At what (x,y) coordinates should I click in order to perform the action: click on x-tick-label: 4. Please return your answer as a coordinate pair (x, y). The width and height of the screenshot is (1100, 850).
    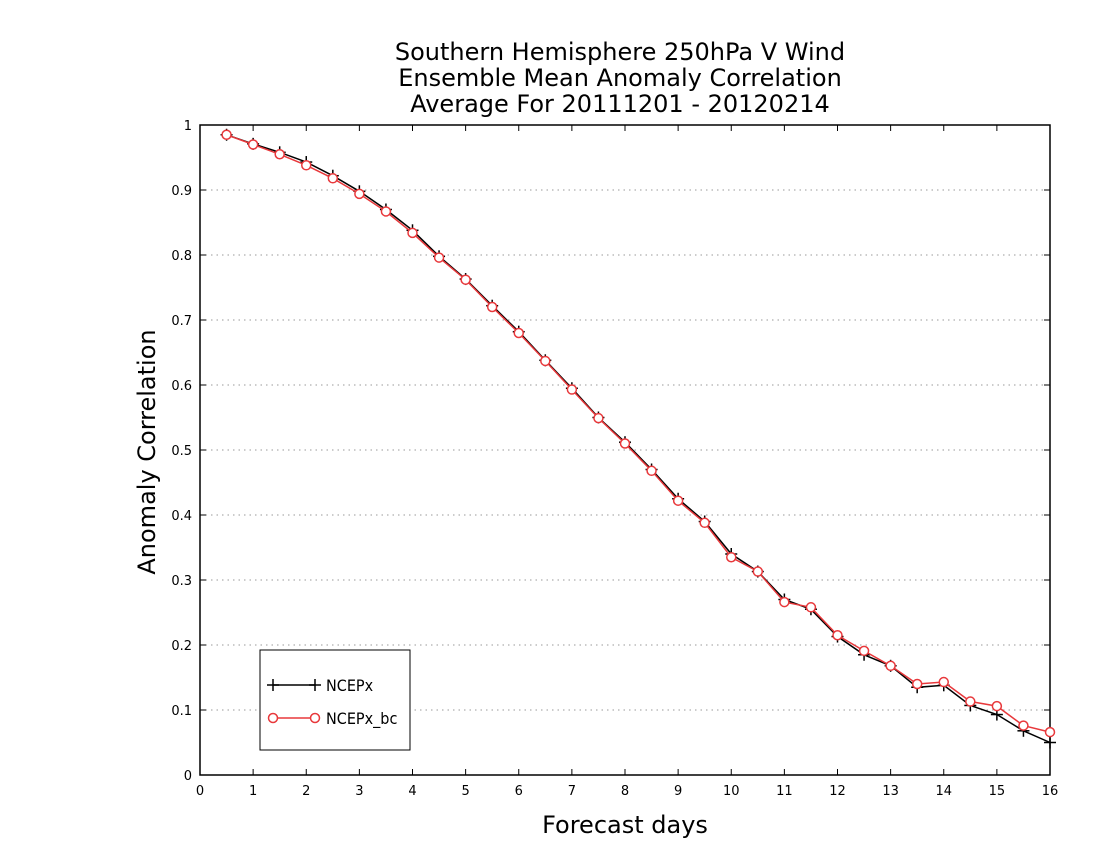
    Looking at the image, I should click on (412, 791).